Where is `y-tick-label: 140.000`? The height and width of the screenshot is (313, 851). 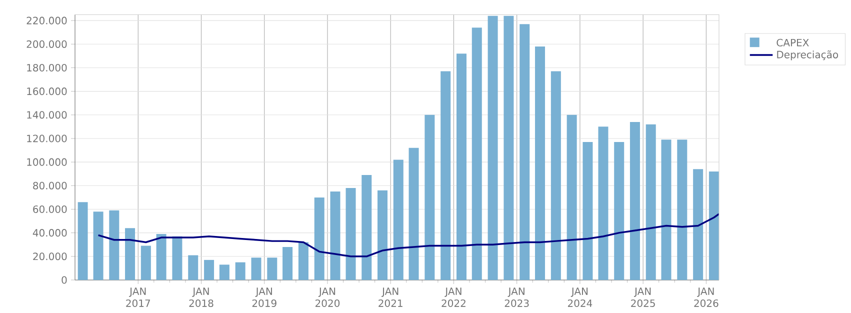
y-tick-label: 140.000 is located at coordinates (47, 115).